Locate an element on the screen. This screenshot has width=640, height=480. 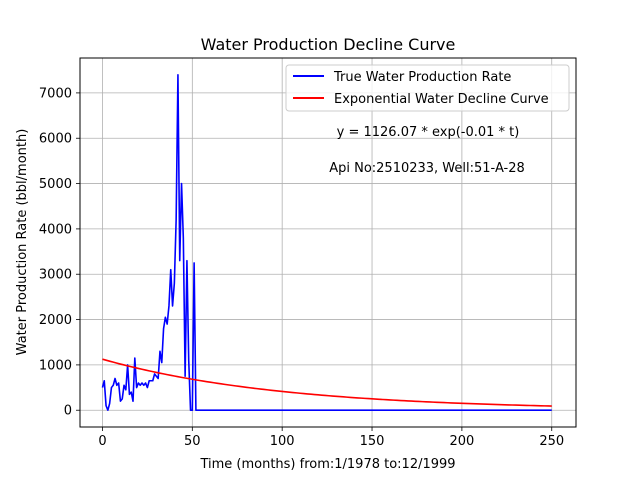
legend-box is located at coordinates (427, 88).